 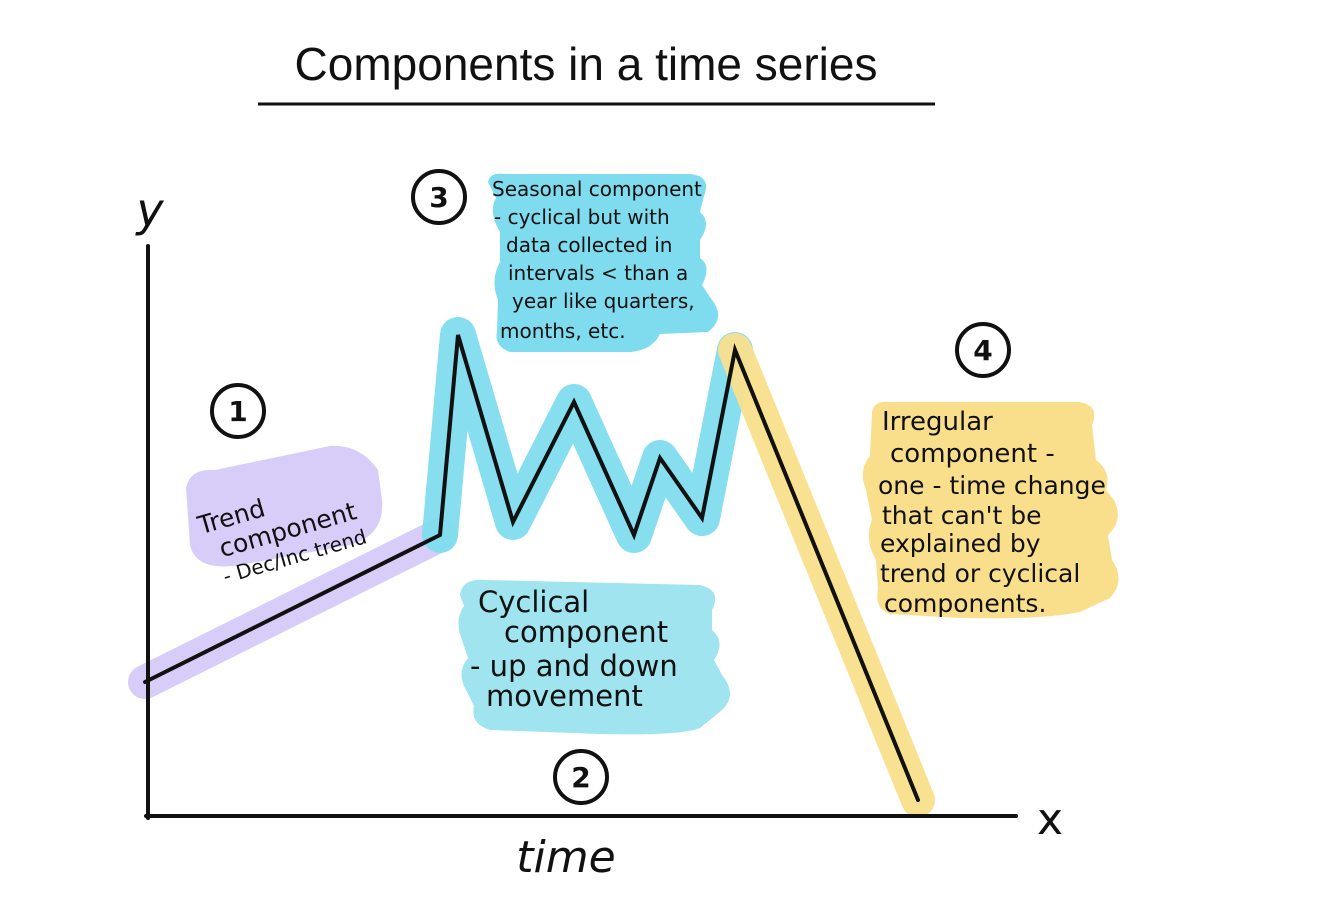 I want to click on page-title: Components in a time series, so click(x=586, y=64).